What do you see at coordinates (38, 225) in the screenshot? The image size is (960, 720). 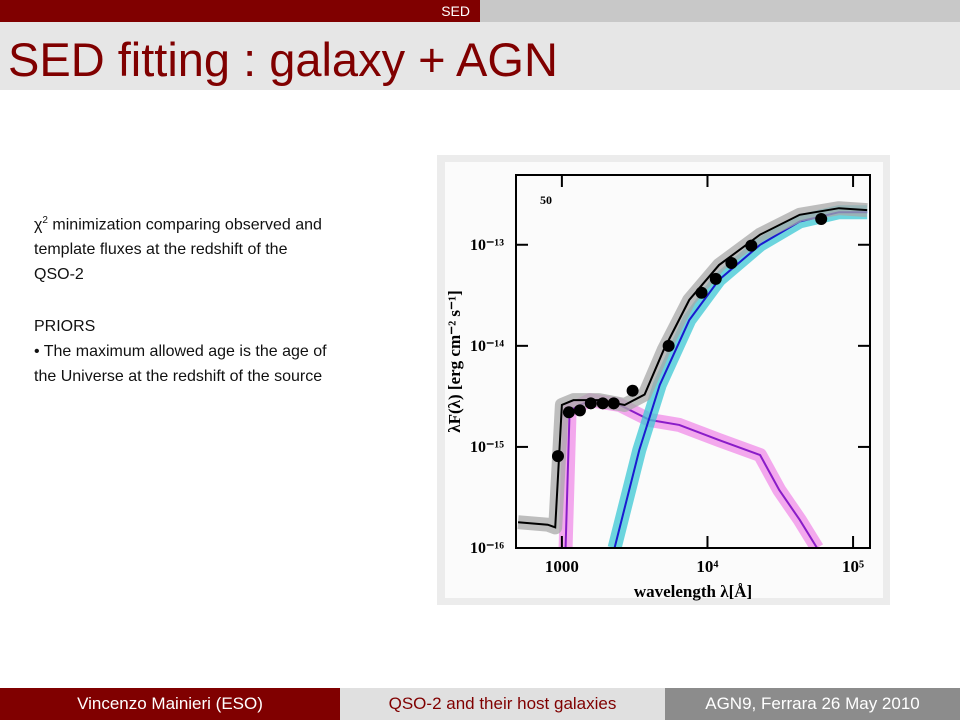 I see `chi-symbol: χ` at bounding box center [38, 225].